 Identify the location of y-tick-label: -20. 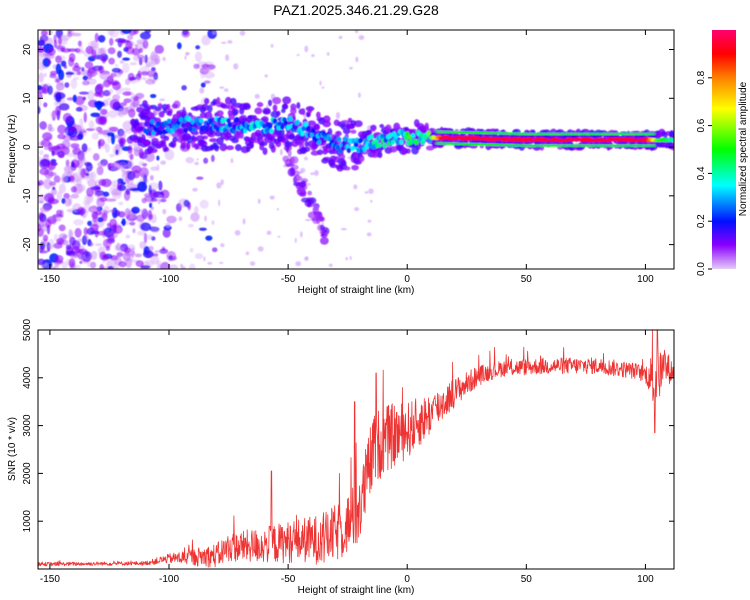
(27, 244).